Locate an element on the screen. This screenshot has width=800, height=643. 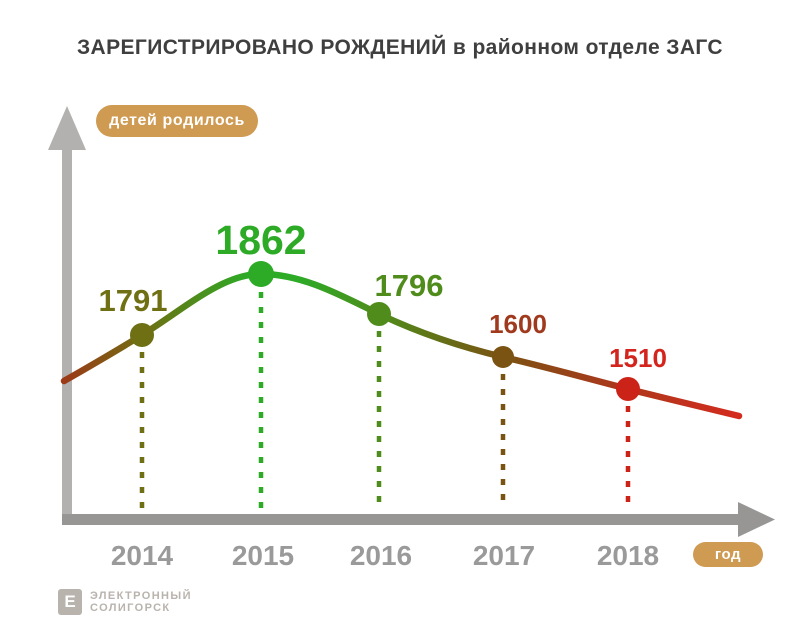
value-label-2016: 1796 is located at coordinates (409, 285).